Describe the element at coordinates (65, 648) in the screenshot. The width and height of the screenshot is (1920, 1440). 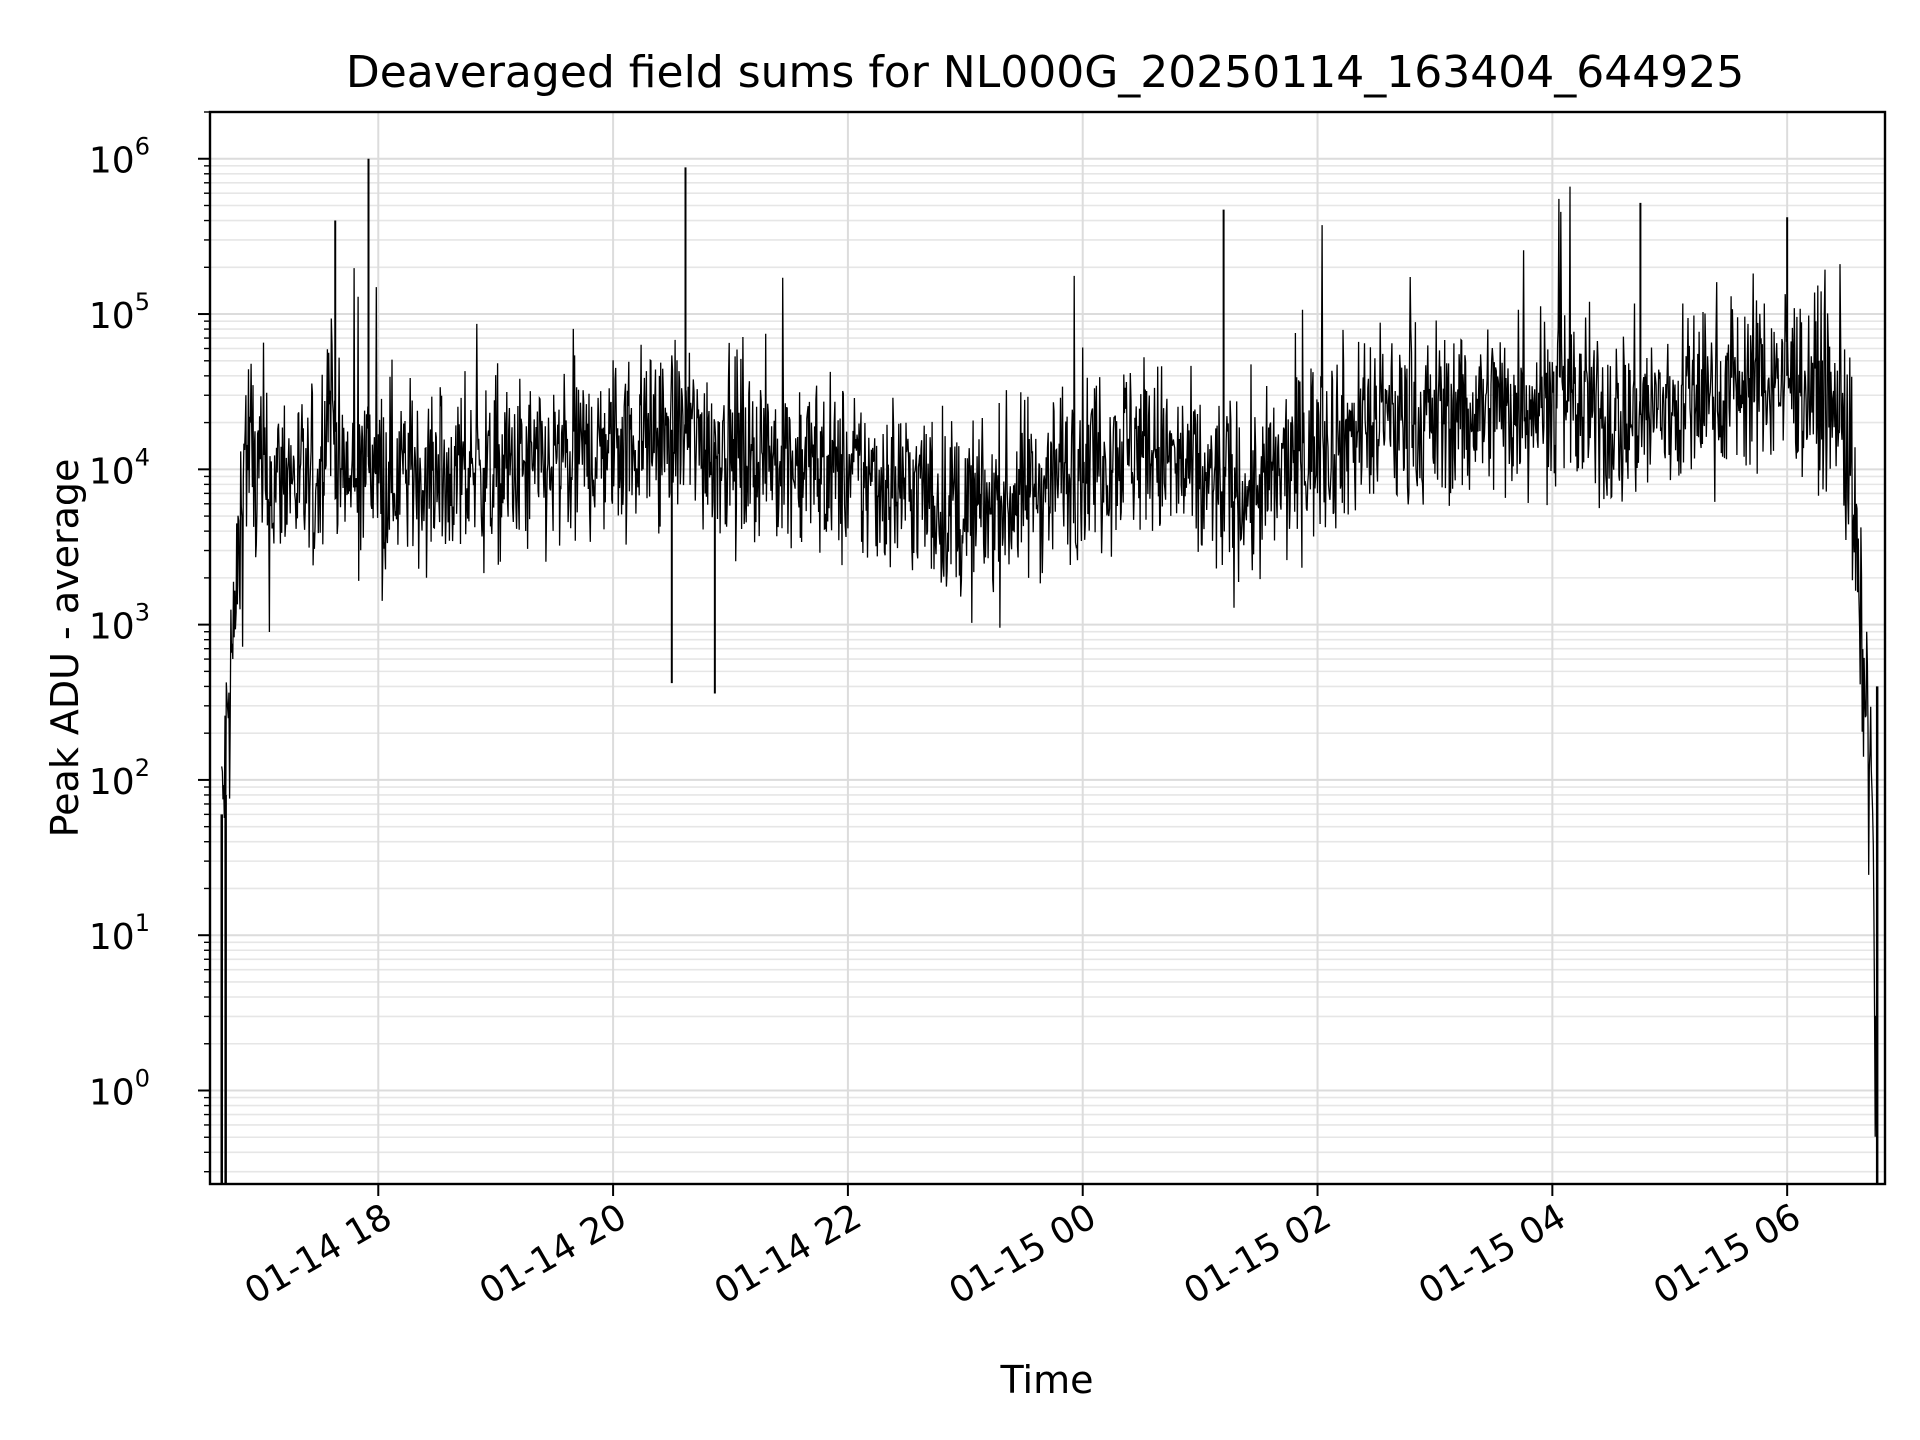
I see `y-axis-label: Peak ADU - average` at that location.